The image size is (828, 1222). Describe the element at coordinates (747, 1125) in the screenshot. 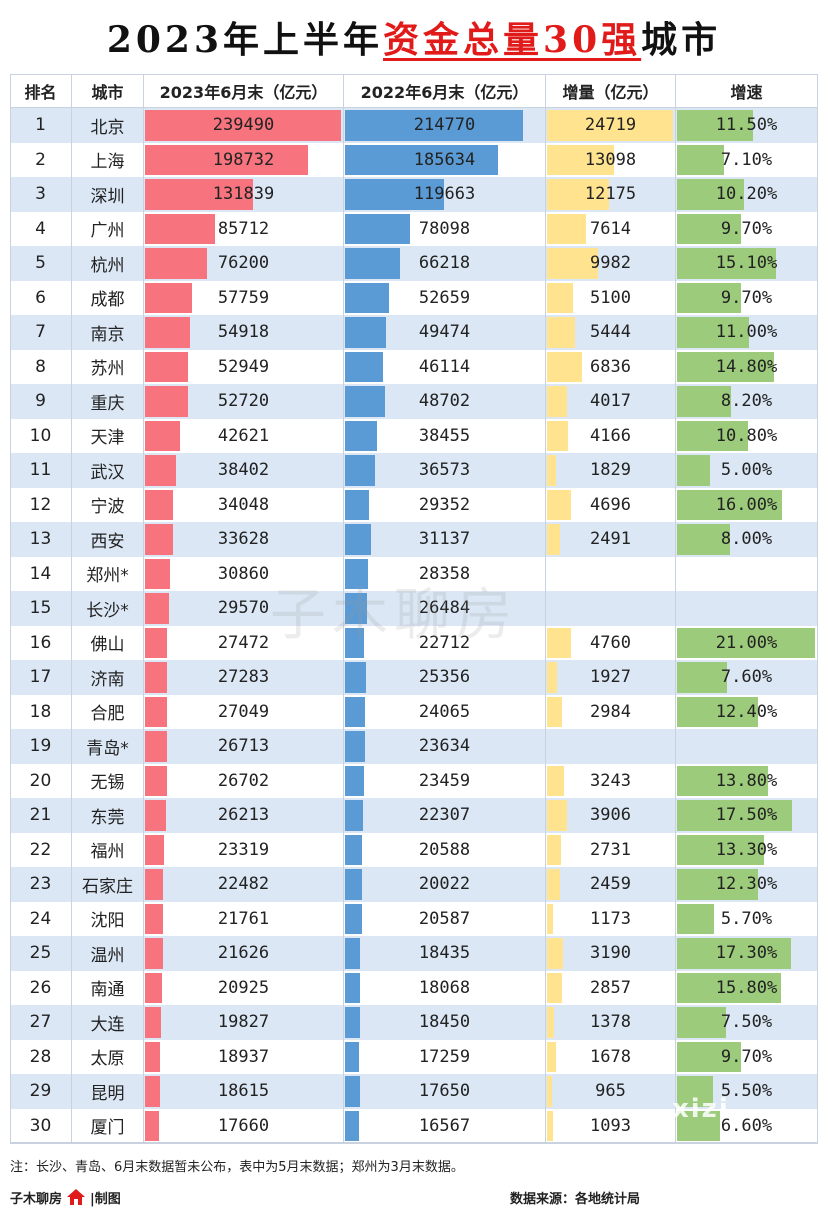

I see `cell-rate: 6.60%` at that location.